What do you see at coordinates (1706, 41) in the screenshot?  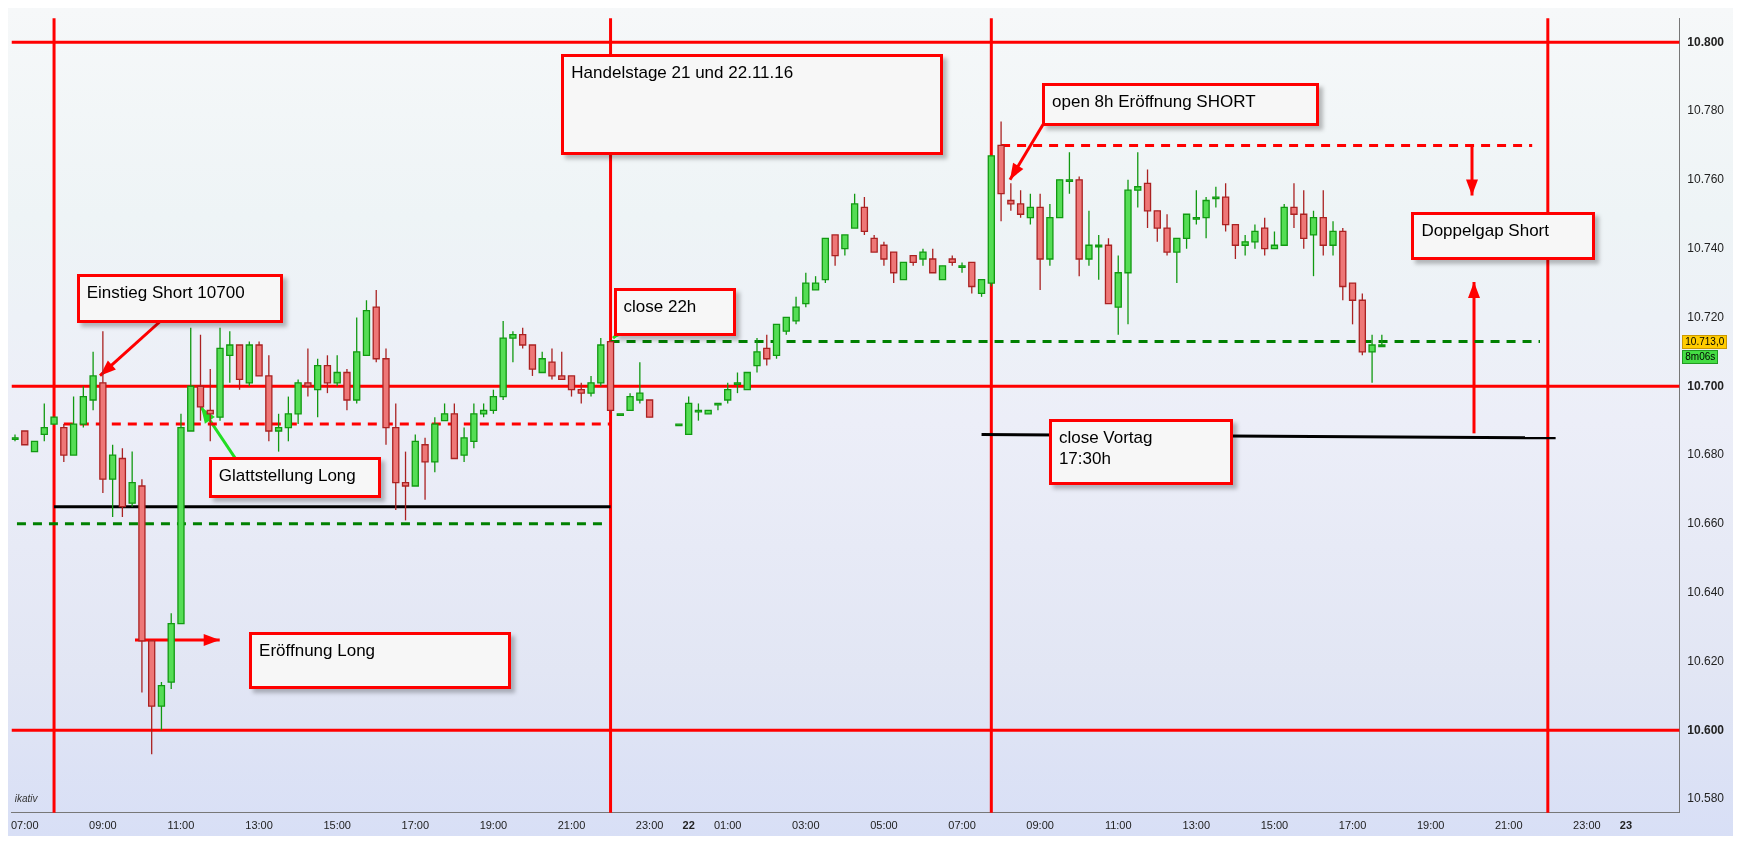 I see `y-tick-label: 10.800` at bounding box center [1706, 41].